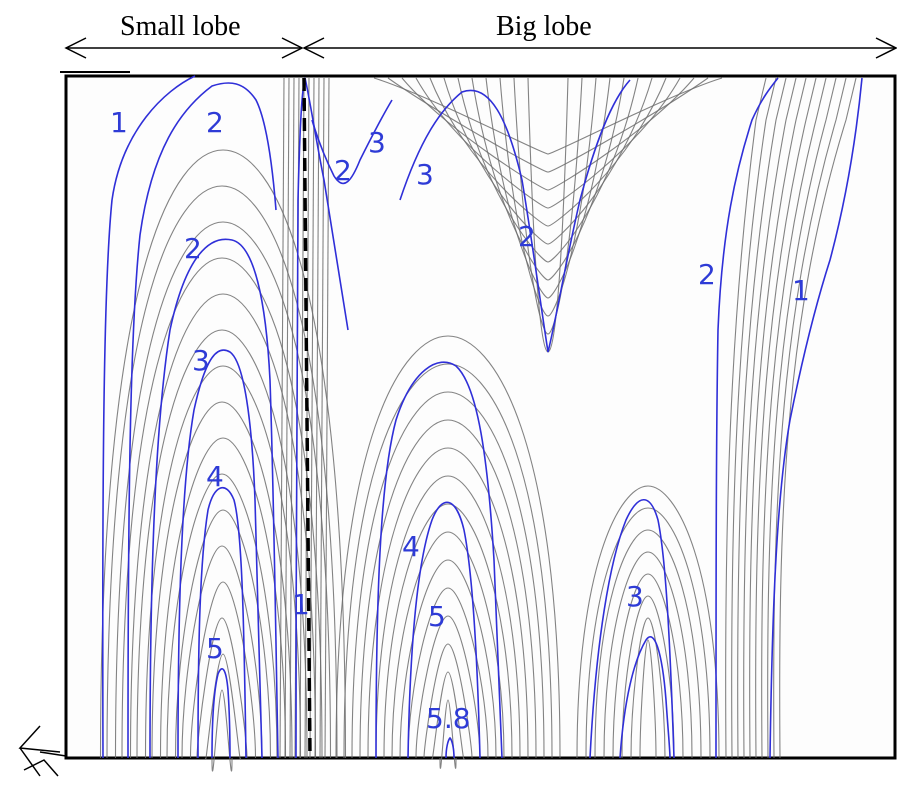 The image size is (897, 791). What do you see at coordinates (307, 418) in the screenshot?
I see `lobe-divider-dashed-line` at bounding box center [307, 418].